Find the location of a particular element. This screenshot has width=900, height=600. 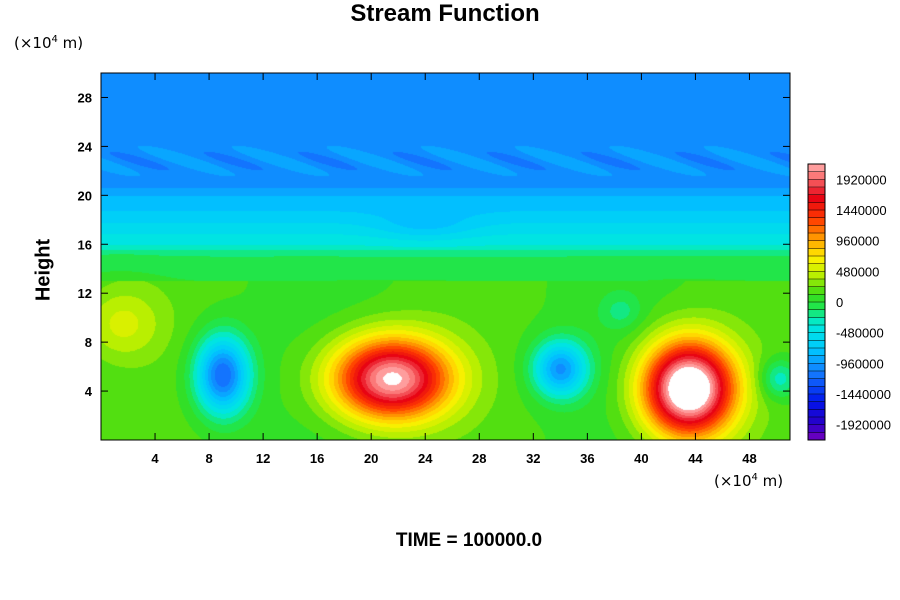

x-tick-label: 24 is located at coordinates (425, 458).